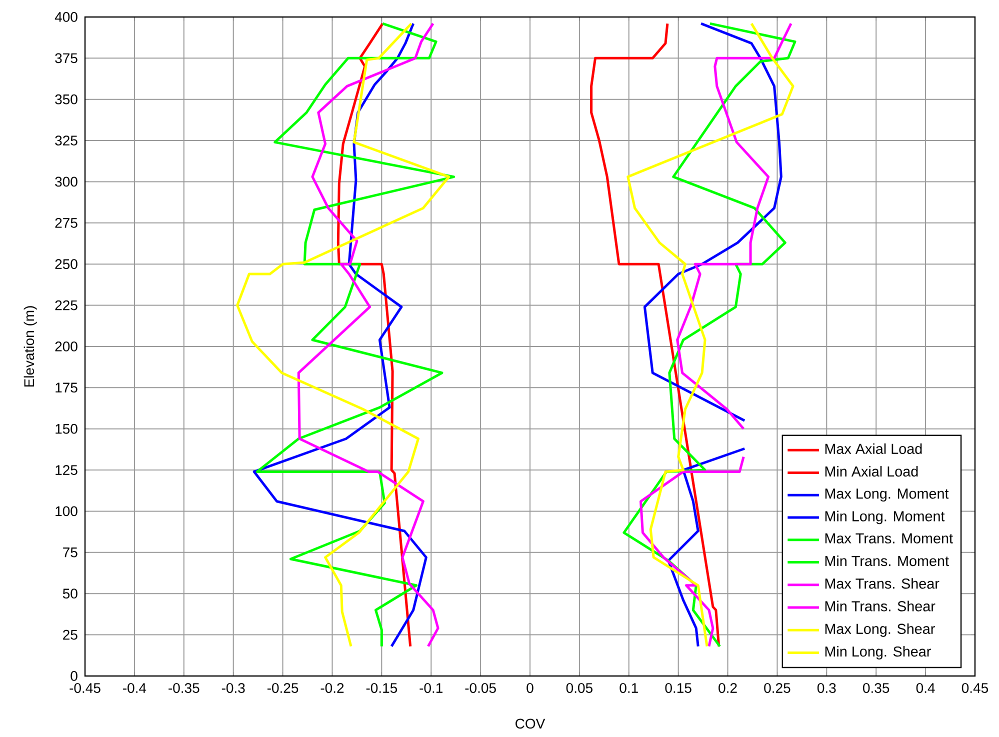  Describe the element at coordinates (889, 538) in the screenshot. I see `legend-label: Max Trans. Moment` at that location.